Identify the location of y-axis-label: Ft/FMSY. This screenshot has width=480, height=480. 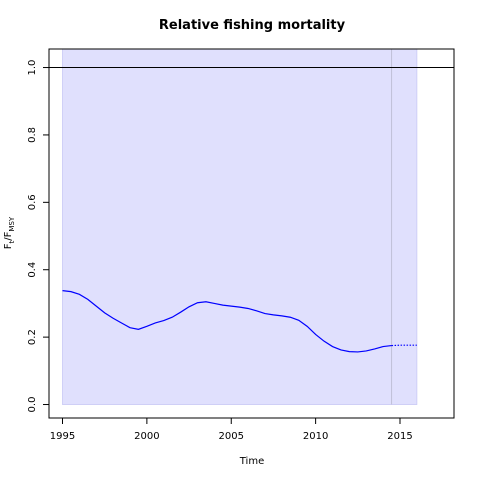
(9, 232).